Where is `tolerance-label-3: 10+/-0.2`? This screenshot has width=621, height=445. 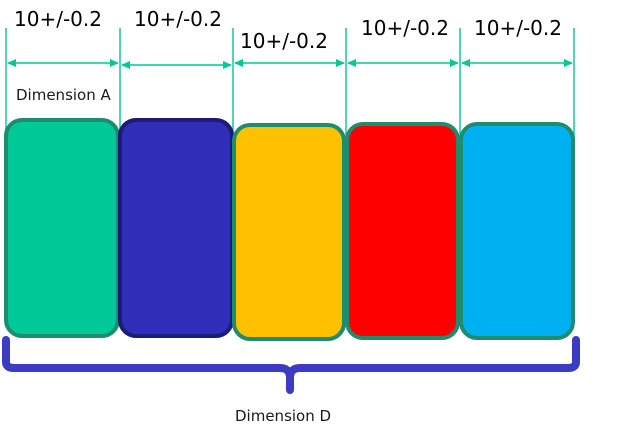
tolerance-label-3: 10+/-0.2 is located at coordinates (284, 41).